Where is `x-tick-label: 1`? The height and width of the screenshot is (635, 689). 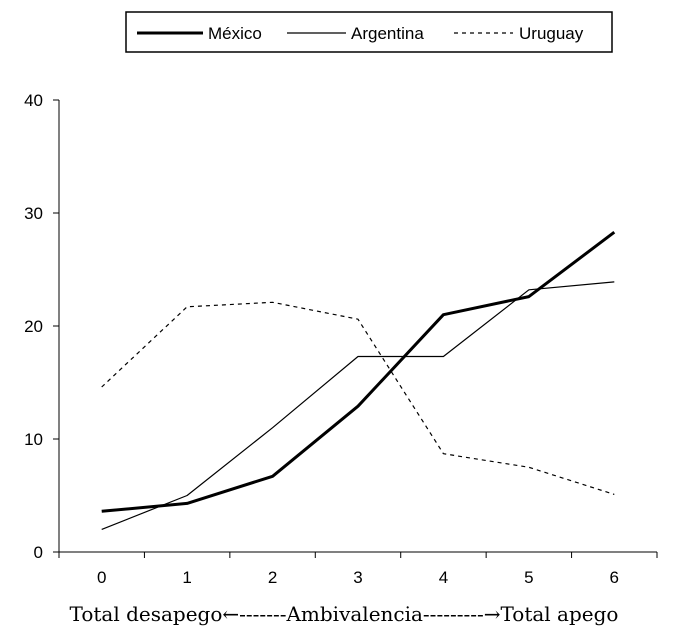 x-tick-label: 1 is located at coordinates (186, 577).